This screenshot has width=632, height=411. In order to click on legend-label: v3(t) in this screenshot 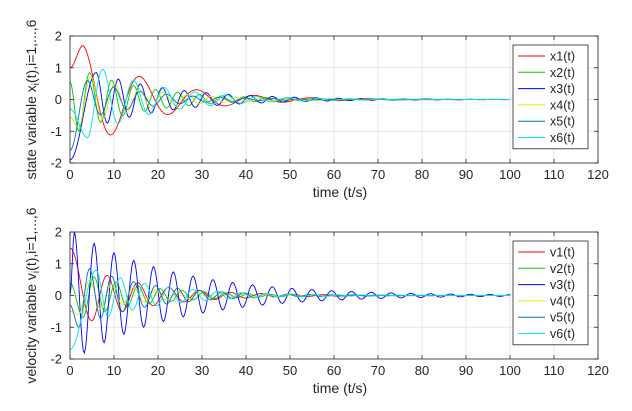, I will do `click(562, 285)`.